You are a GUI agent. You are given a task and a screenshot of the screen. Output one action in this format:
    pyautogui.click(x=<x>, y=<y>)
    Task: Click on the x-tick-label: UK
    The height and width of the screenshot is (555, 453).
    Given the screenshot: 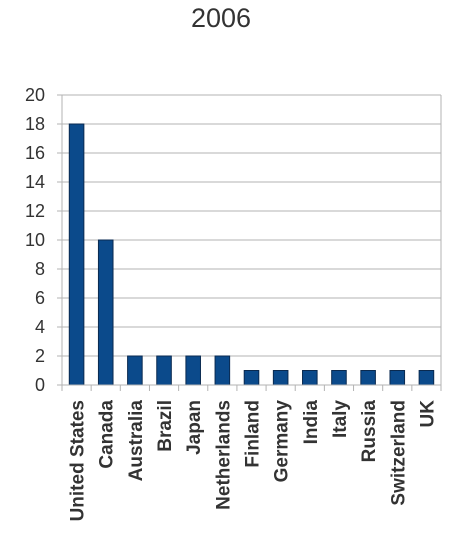 What is the action you would take?
    pyautogui.click(x=427, y=414)
    